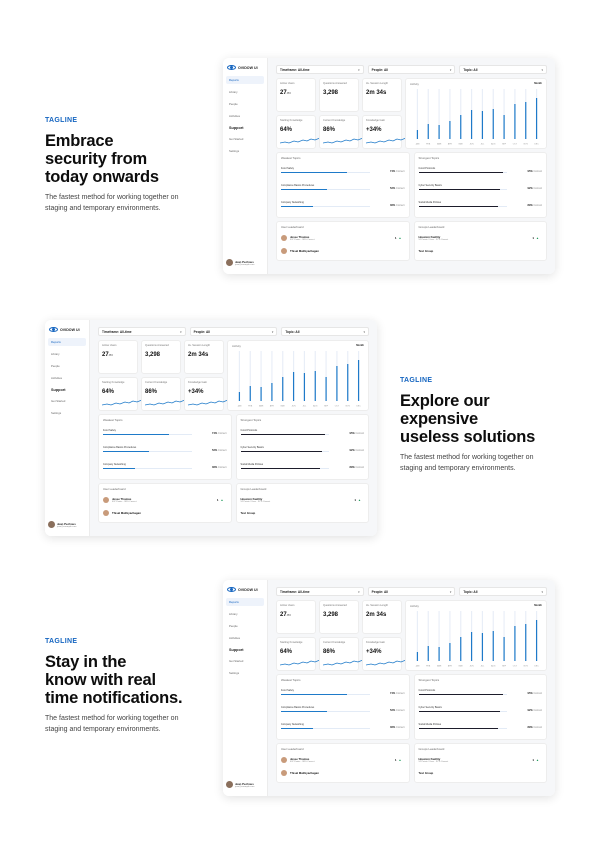 The image size is (600, 857). Describe the element at coordinates (439, 114) in the screenshot. I see `bar-track` at that location.